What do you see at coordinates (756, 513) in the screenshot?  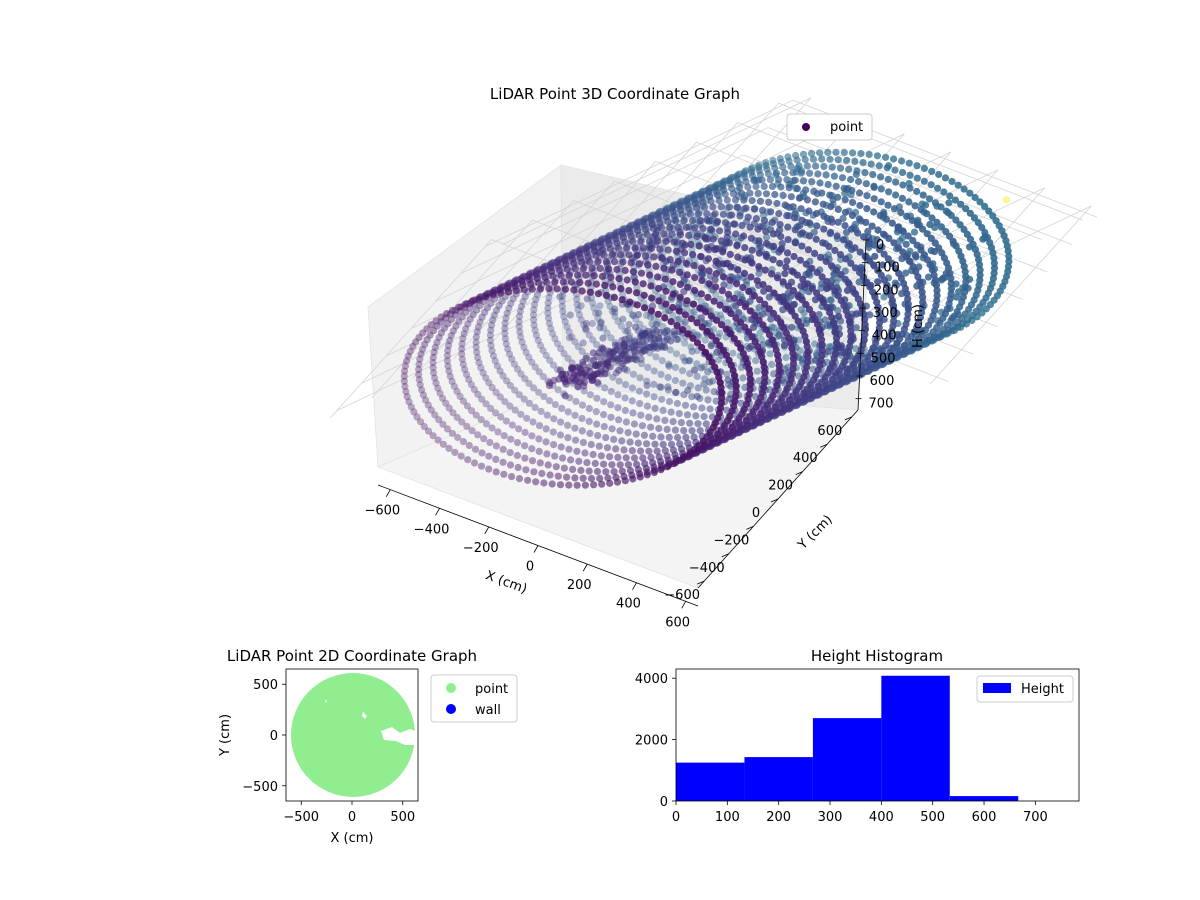 I see `y-tick-label-3d: 0` at bounding box center [756, 513].